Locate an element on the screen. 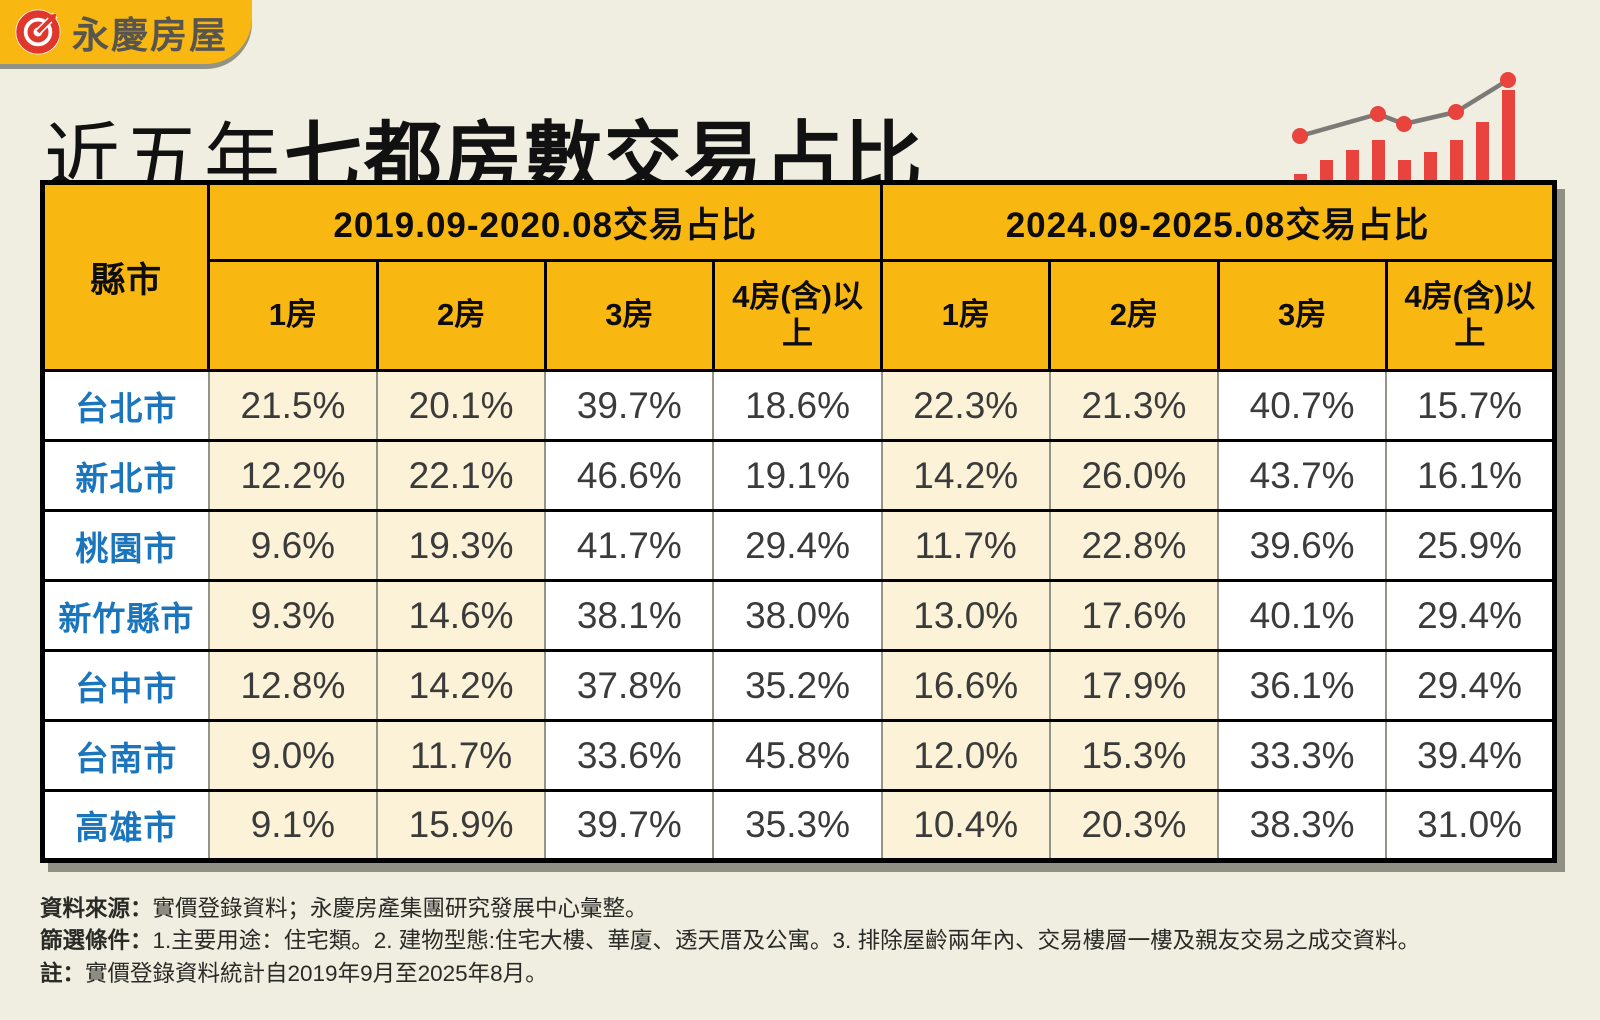  city-label: 高雄市 is located at coordinates (126, 825).